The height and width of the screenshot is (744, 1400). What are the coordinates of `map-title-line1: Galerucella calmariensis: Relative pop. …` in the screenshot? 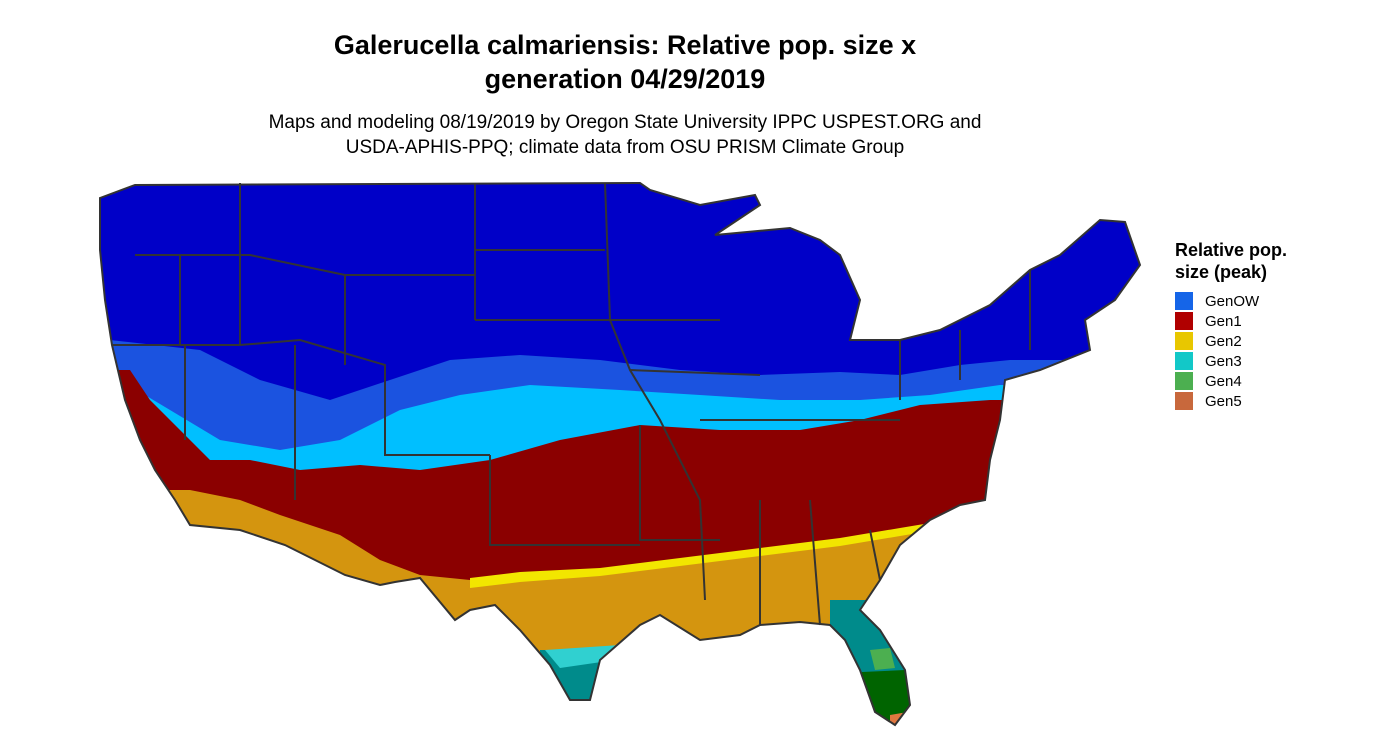 It's located at (625, 45).